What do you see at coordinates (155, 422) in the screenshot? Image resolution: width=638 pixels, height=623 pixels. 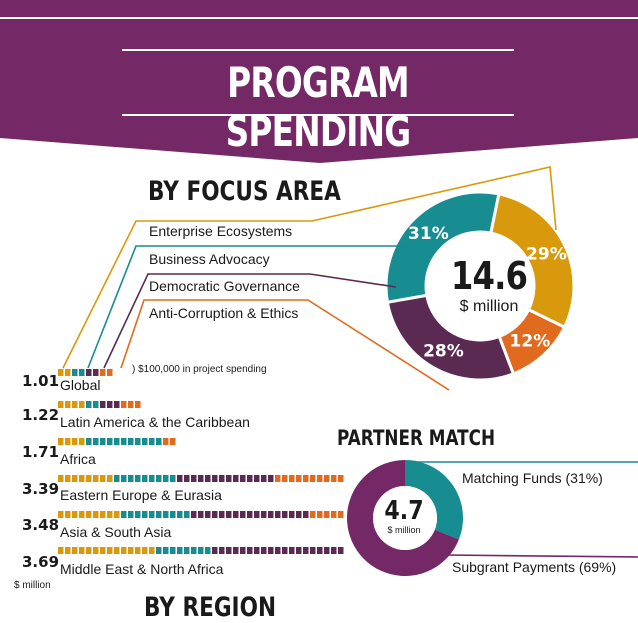 I see `region-label: Latin America & the Caribbean` at bounding box center [155, 422].